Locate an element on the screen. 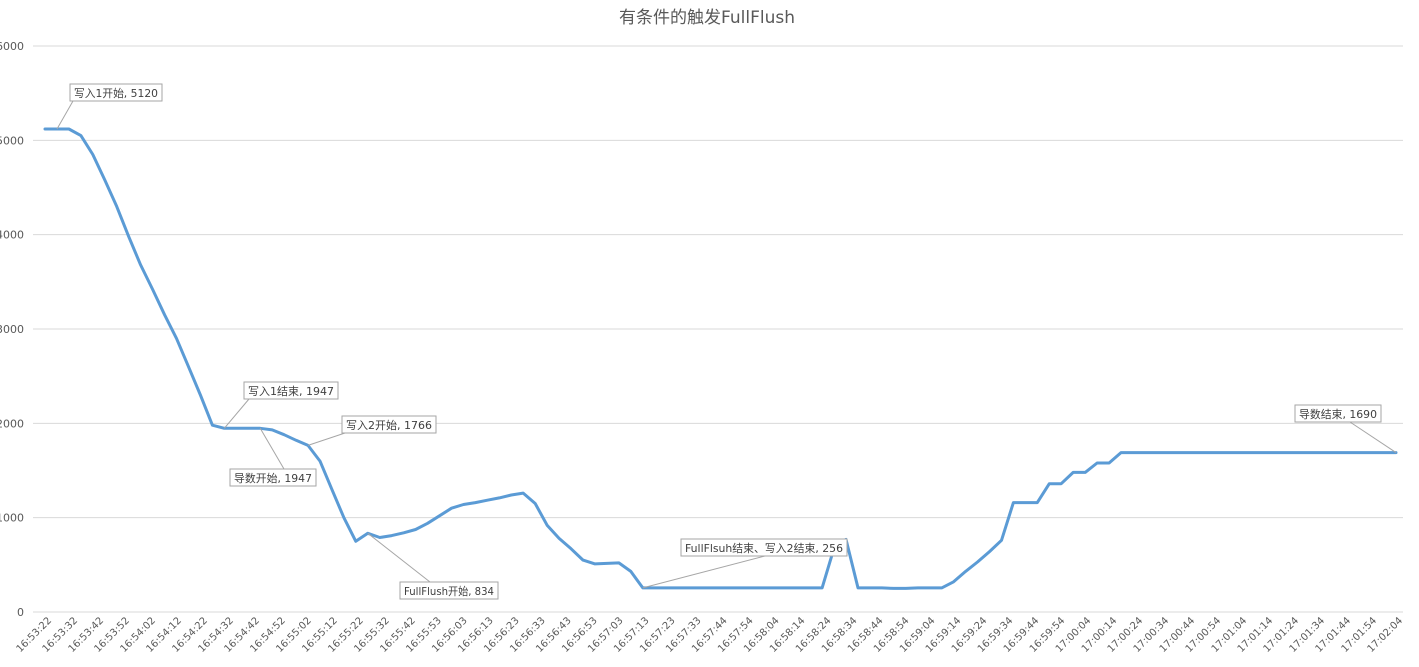 This screenshot has width=1419, height=667. callout-label: 写入1开始, 5120 is located at coordinates (116, 93).